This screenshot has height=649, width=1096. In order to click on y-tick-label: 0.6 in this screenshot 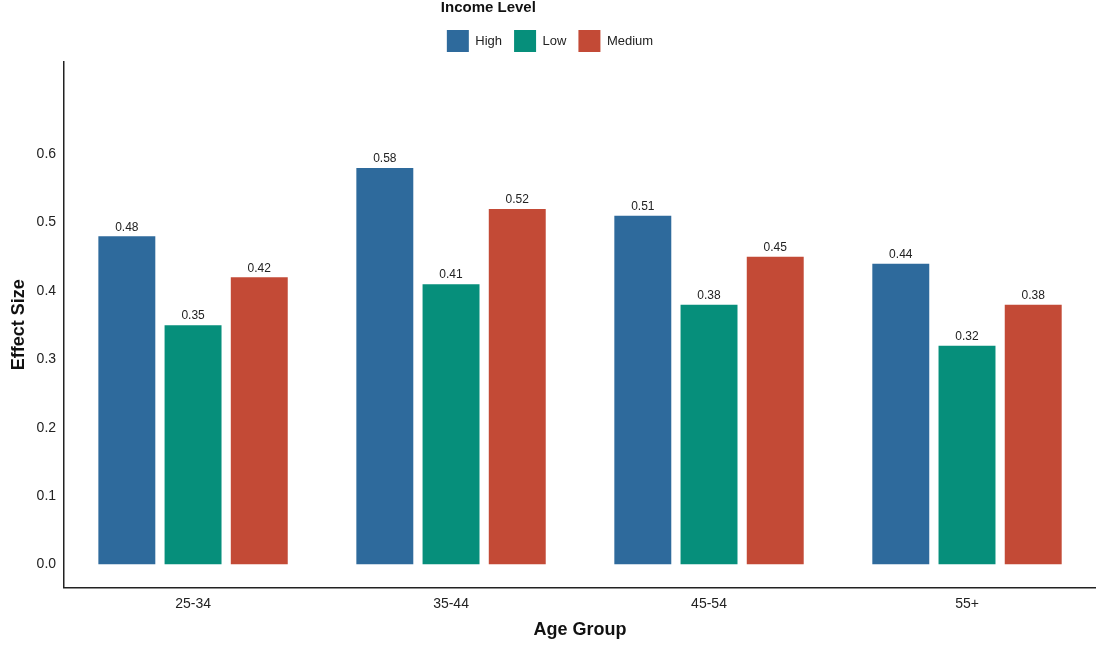, I will do `click(46, 153)`.